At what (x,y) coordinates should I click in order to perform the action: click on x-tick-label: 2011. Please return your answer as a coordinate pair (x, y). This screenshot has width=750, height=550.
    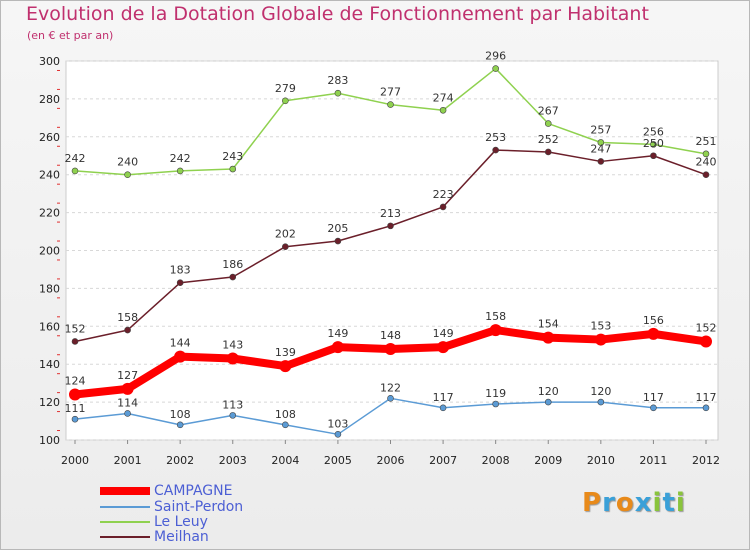
    Looking at the image, I should click on (653, 460).